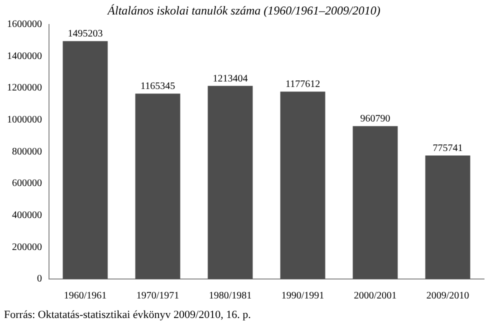  I want to click on x-tick-label: 2000/2001, so click(375, 296).